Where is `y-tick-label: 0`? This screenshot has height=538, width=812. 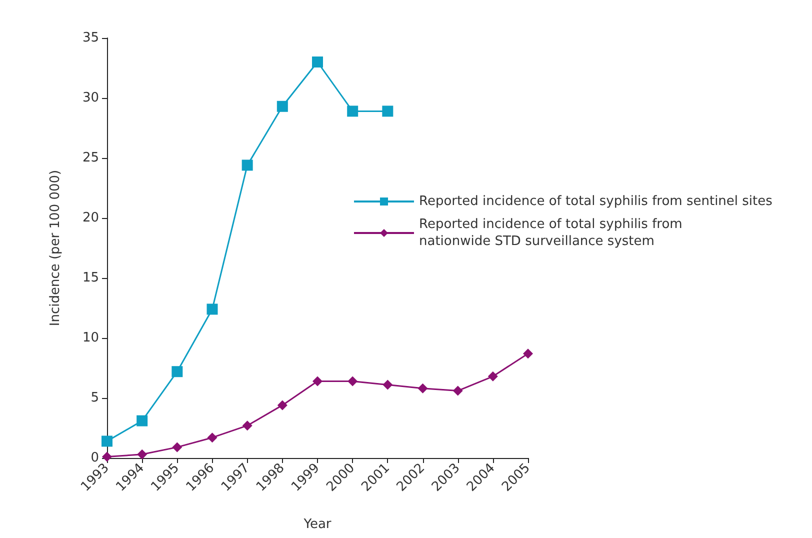 y-tick-label: 0 is located at coordinates (94, 458).